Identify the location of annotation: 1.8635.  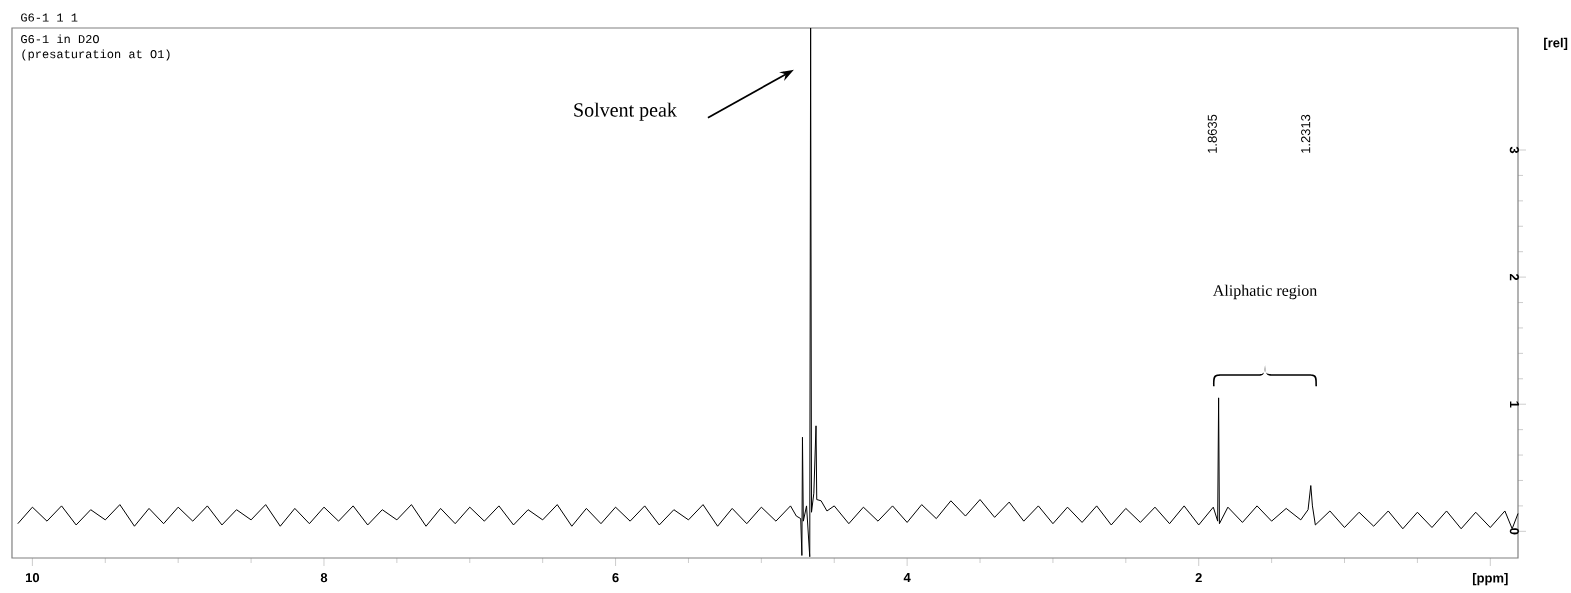
(1212, 133).